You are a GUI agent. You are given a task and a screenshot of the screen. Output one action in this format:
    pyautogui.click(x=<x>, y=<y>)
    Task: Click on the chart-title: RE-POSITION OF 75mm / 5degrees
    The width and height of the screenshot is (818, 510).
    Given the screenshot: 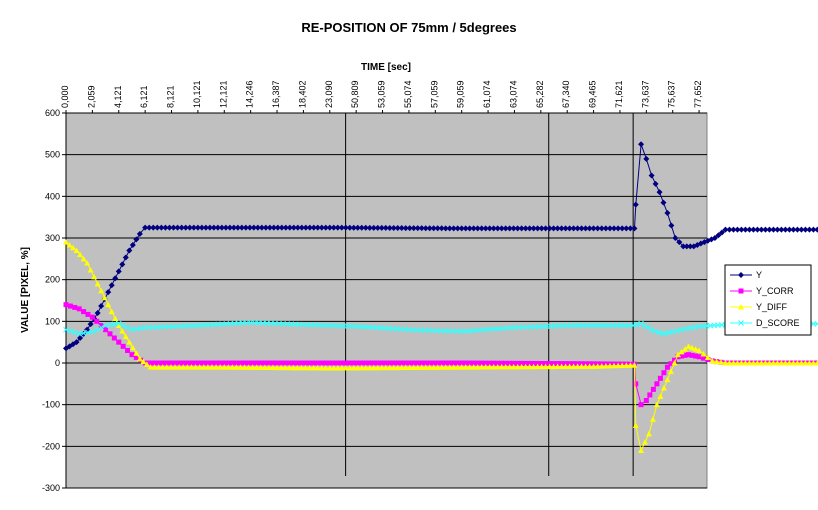 What is the action you would take?
    pyautogui.click(x=408, y=27)
    